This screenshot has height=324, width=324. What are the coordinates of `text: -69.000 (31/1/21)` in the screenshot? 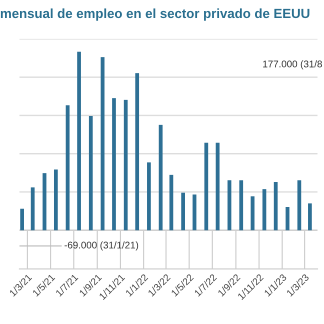 It's located at (101, 245).